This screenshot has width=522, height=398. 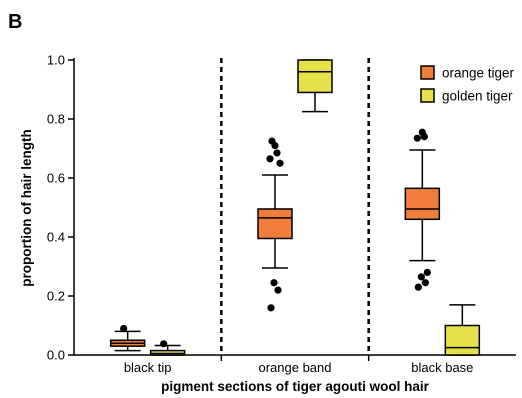 I want to click on legend-label: golden tiger, so click(x=477, y=96).